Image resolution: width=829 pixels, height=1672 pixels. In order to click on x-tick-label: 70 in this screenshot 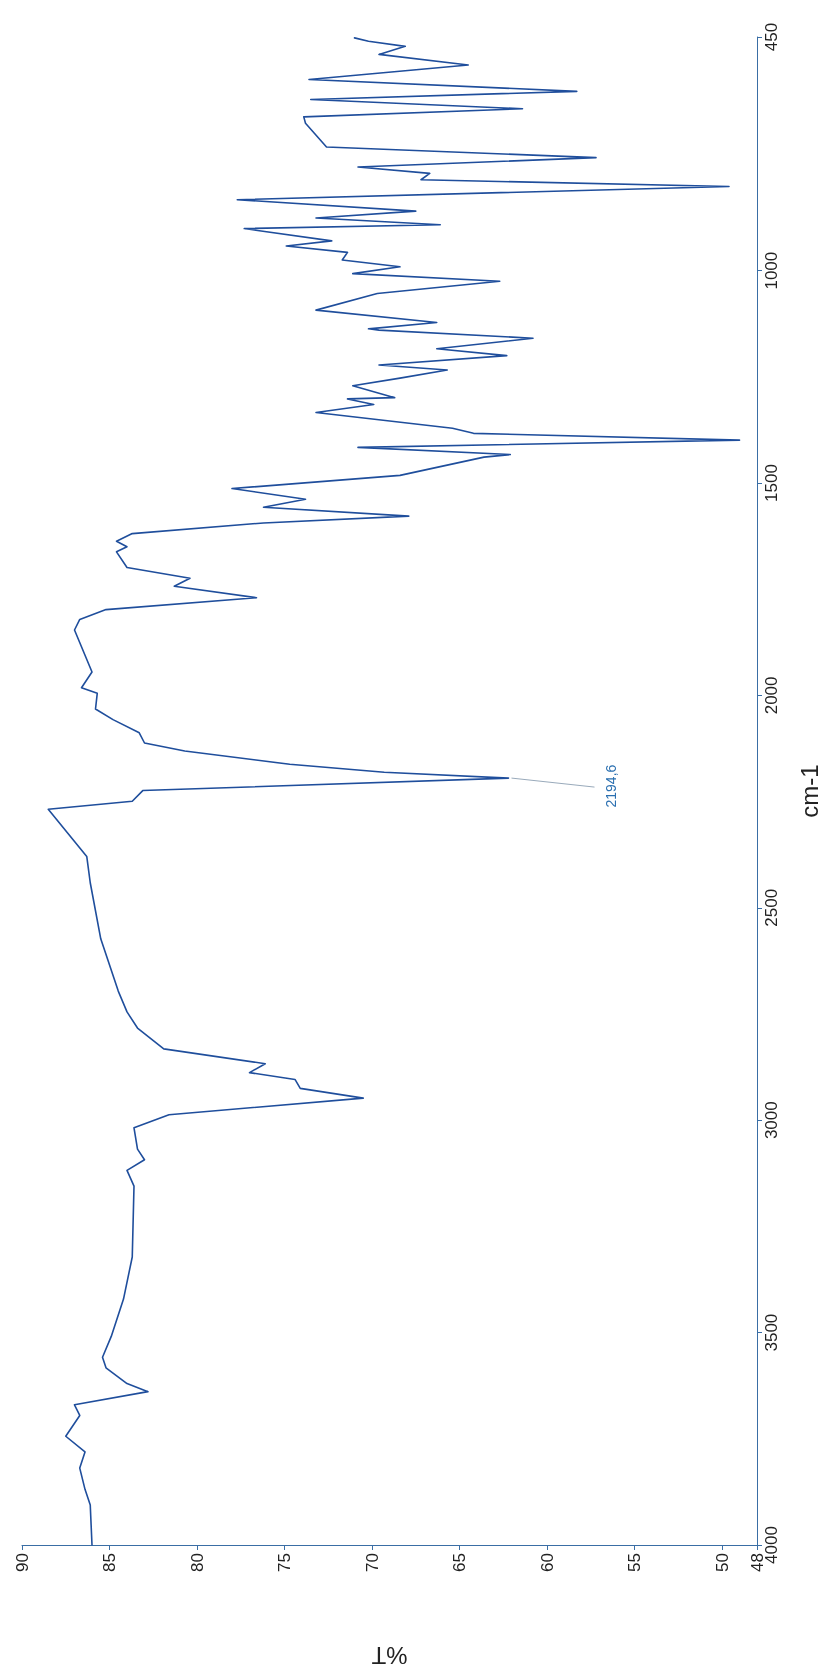, I will do `click(372, 1562)`.